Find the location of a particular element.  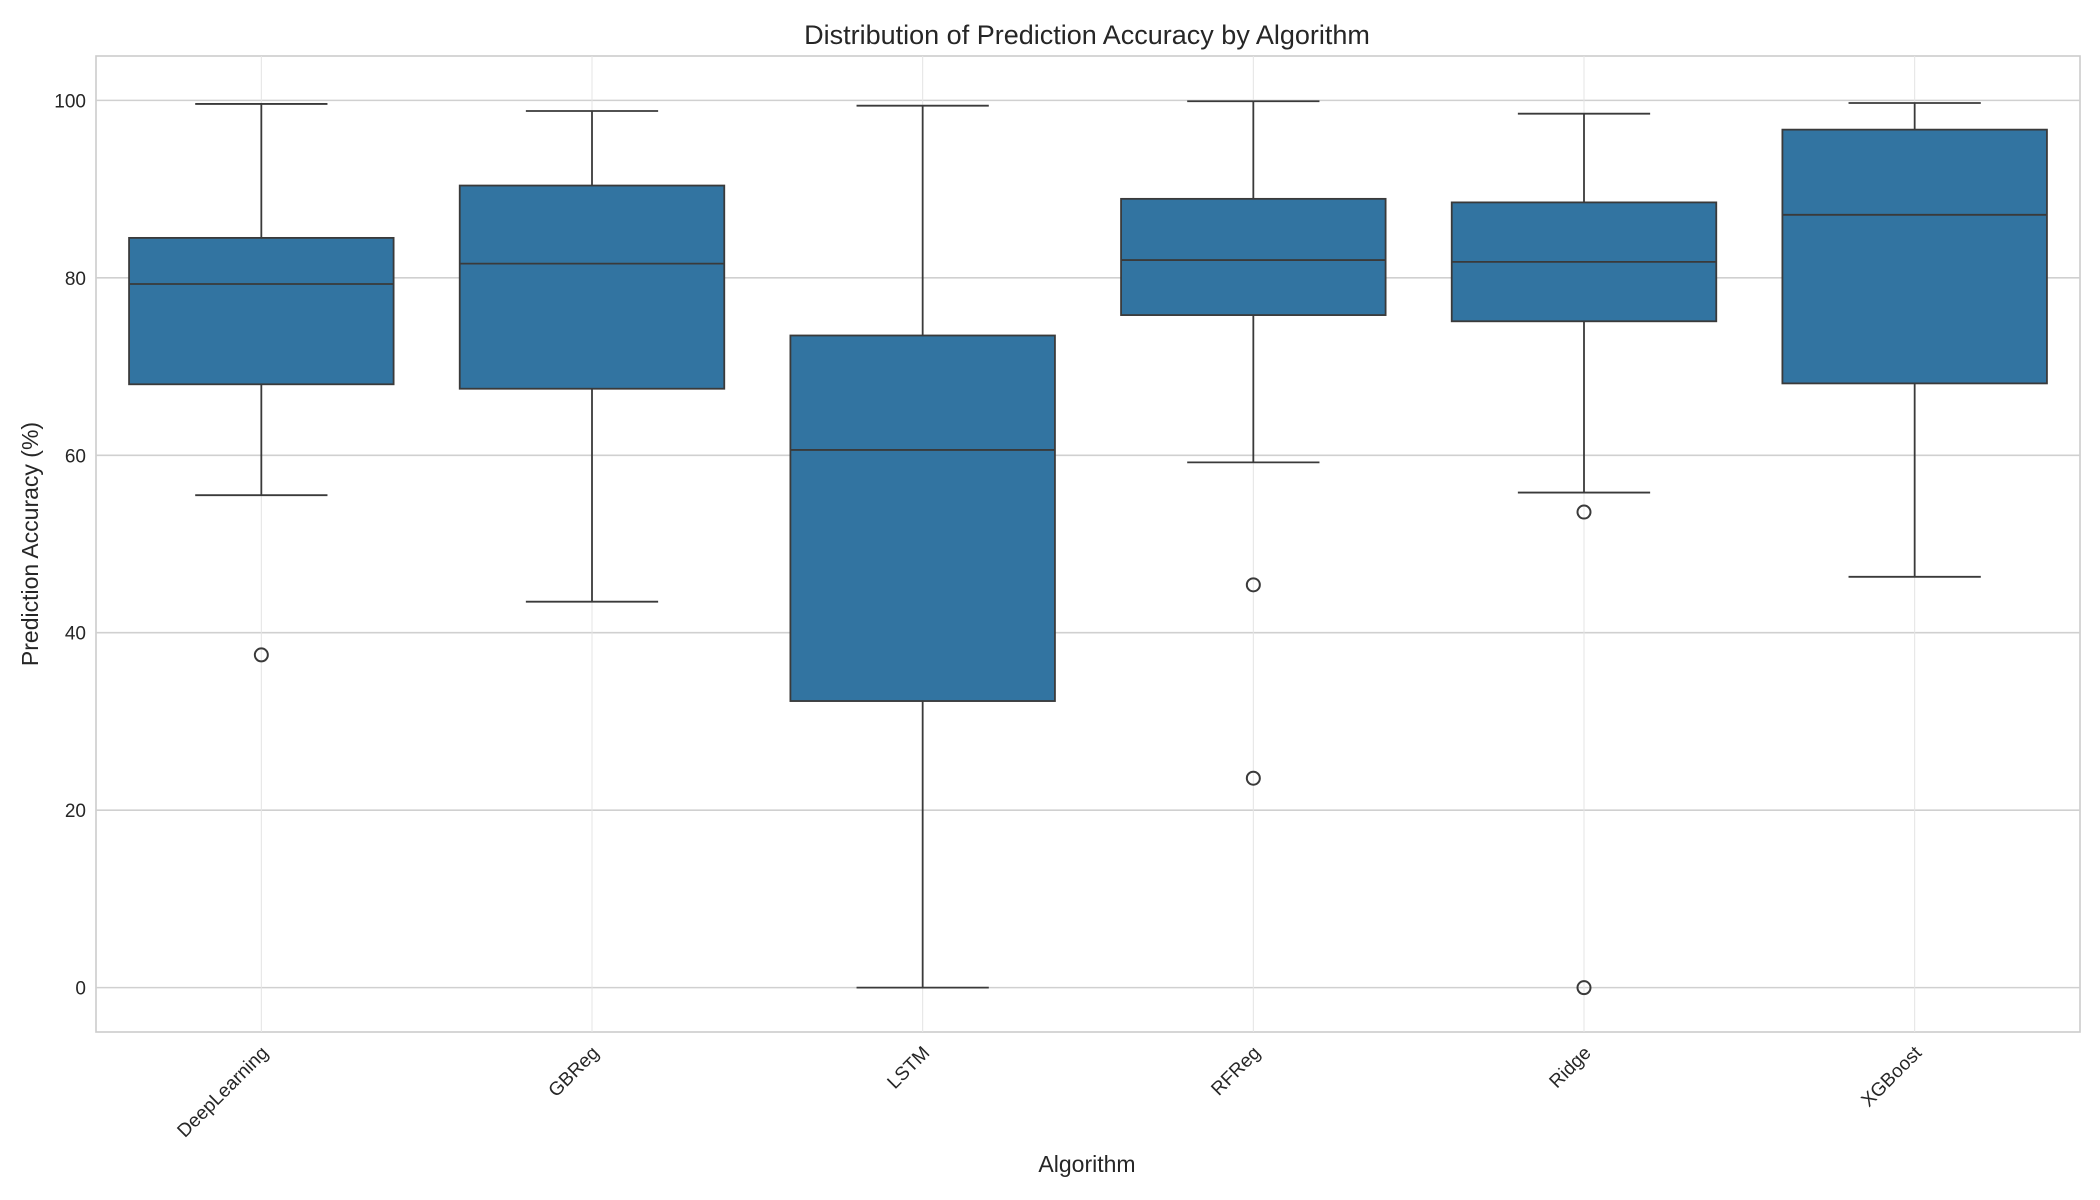

iqr-box-xgboost is located at coordinates (1914, 256).